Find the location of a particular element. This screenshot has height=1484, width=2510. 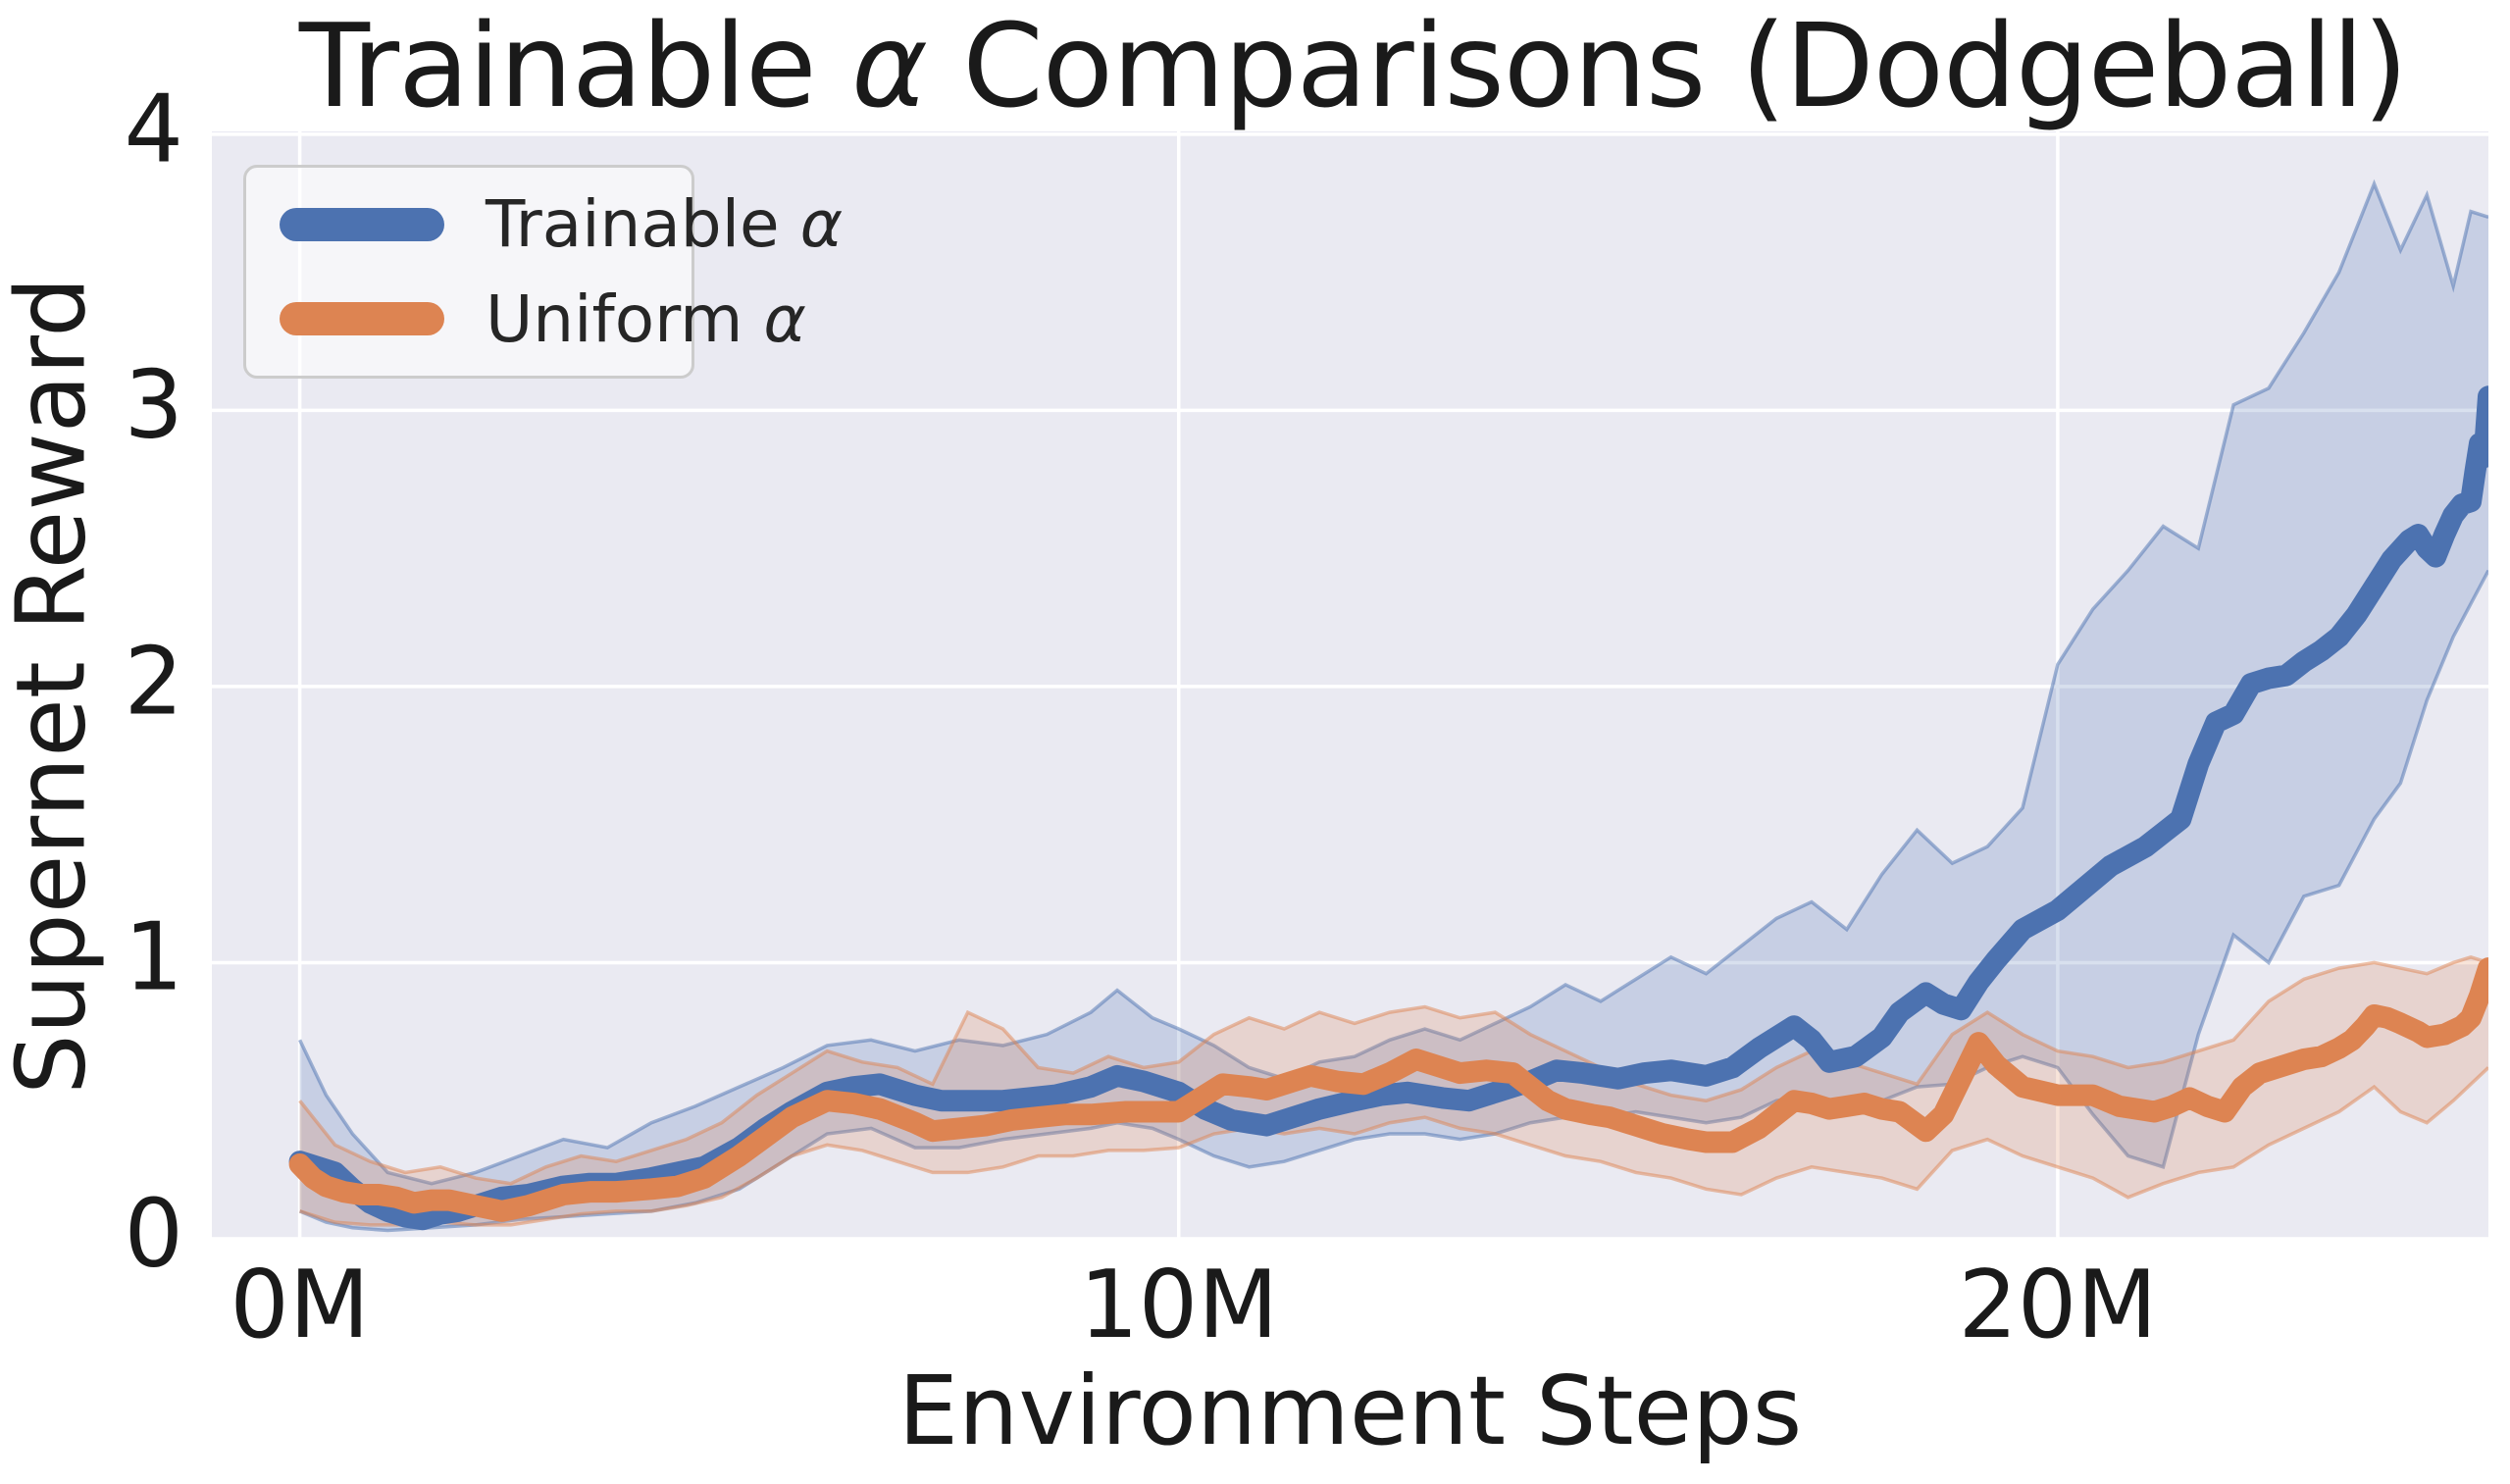

legend: Trainable α Uniform α is located at coordinates (543, 272).